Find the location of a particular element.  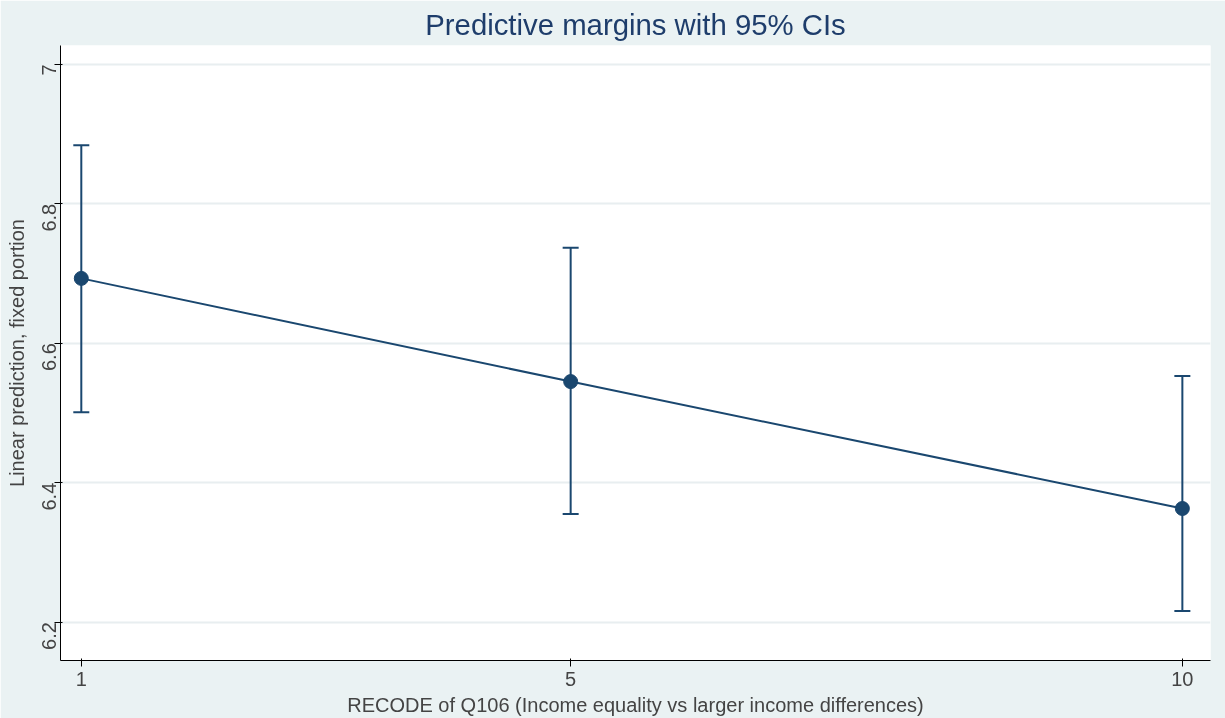

y-tick-label: 7 is located at coordinates (49, 70).